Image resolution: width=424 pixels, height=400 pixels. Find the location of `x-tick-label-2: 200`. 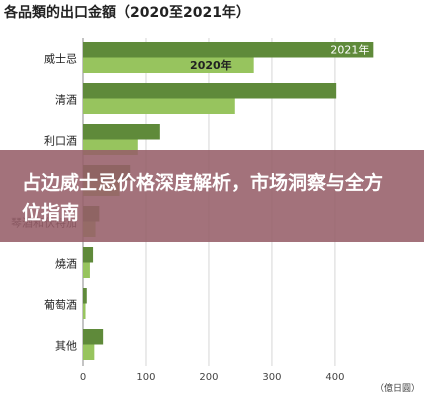

x-tick-label-2: 200 is located at coordinates (208, 377).